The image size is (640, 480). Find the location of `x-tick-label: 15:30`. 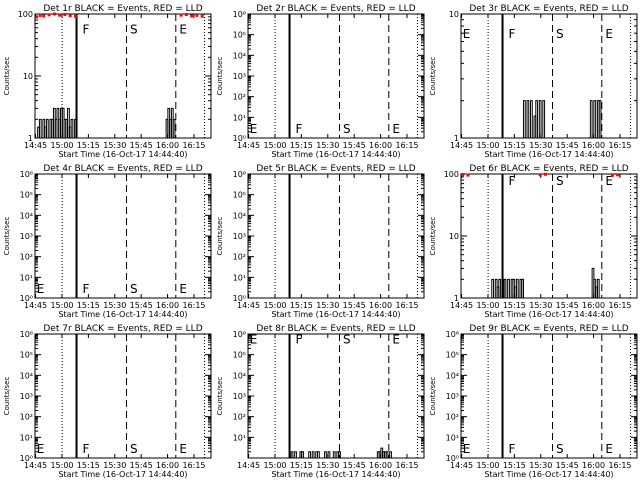

x-tick-label: 15:30 is located at coordinates (114, 305).